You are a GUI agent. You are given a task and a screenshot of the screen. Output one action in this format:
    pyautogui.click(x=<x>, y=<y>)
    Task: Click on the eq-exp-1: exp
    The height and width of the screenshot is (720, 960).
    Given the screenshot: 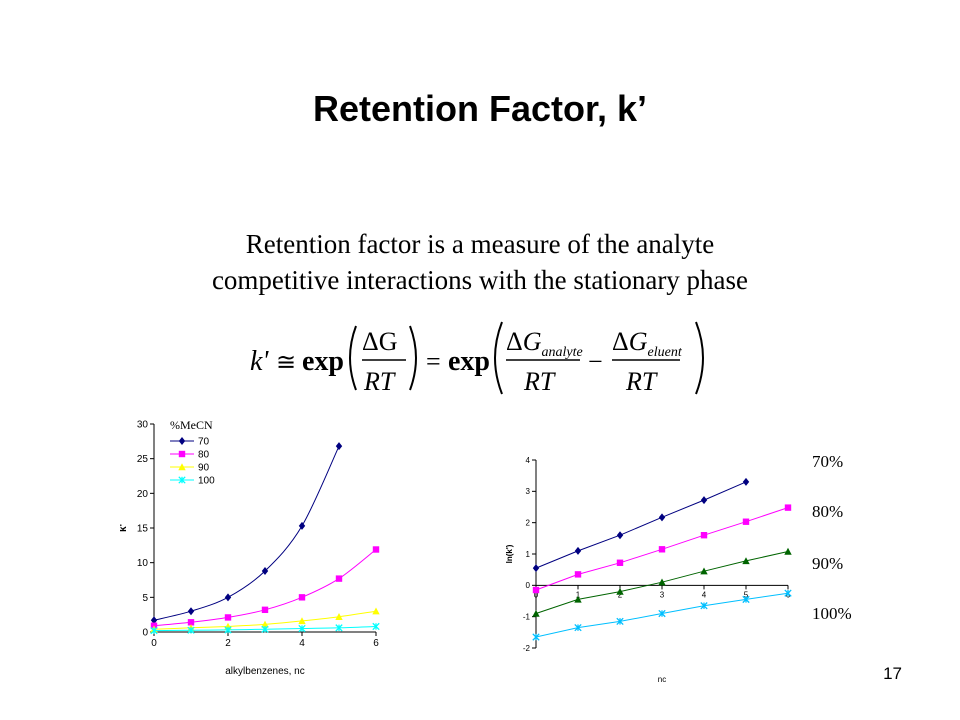 What is the action you would take?
    pyautogui.click(x=323, y=361)
    